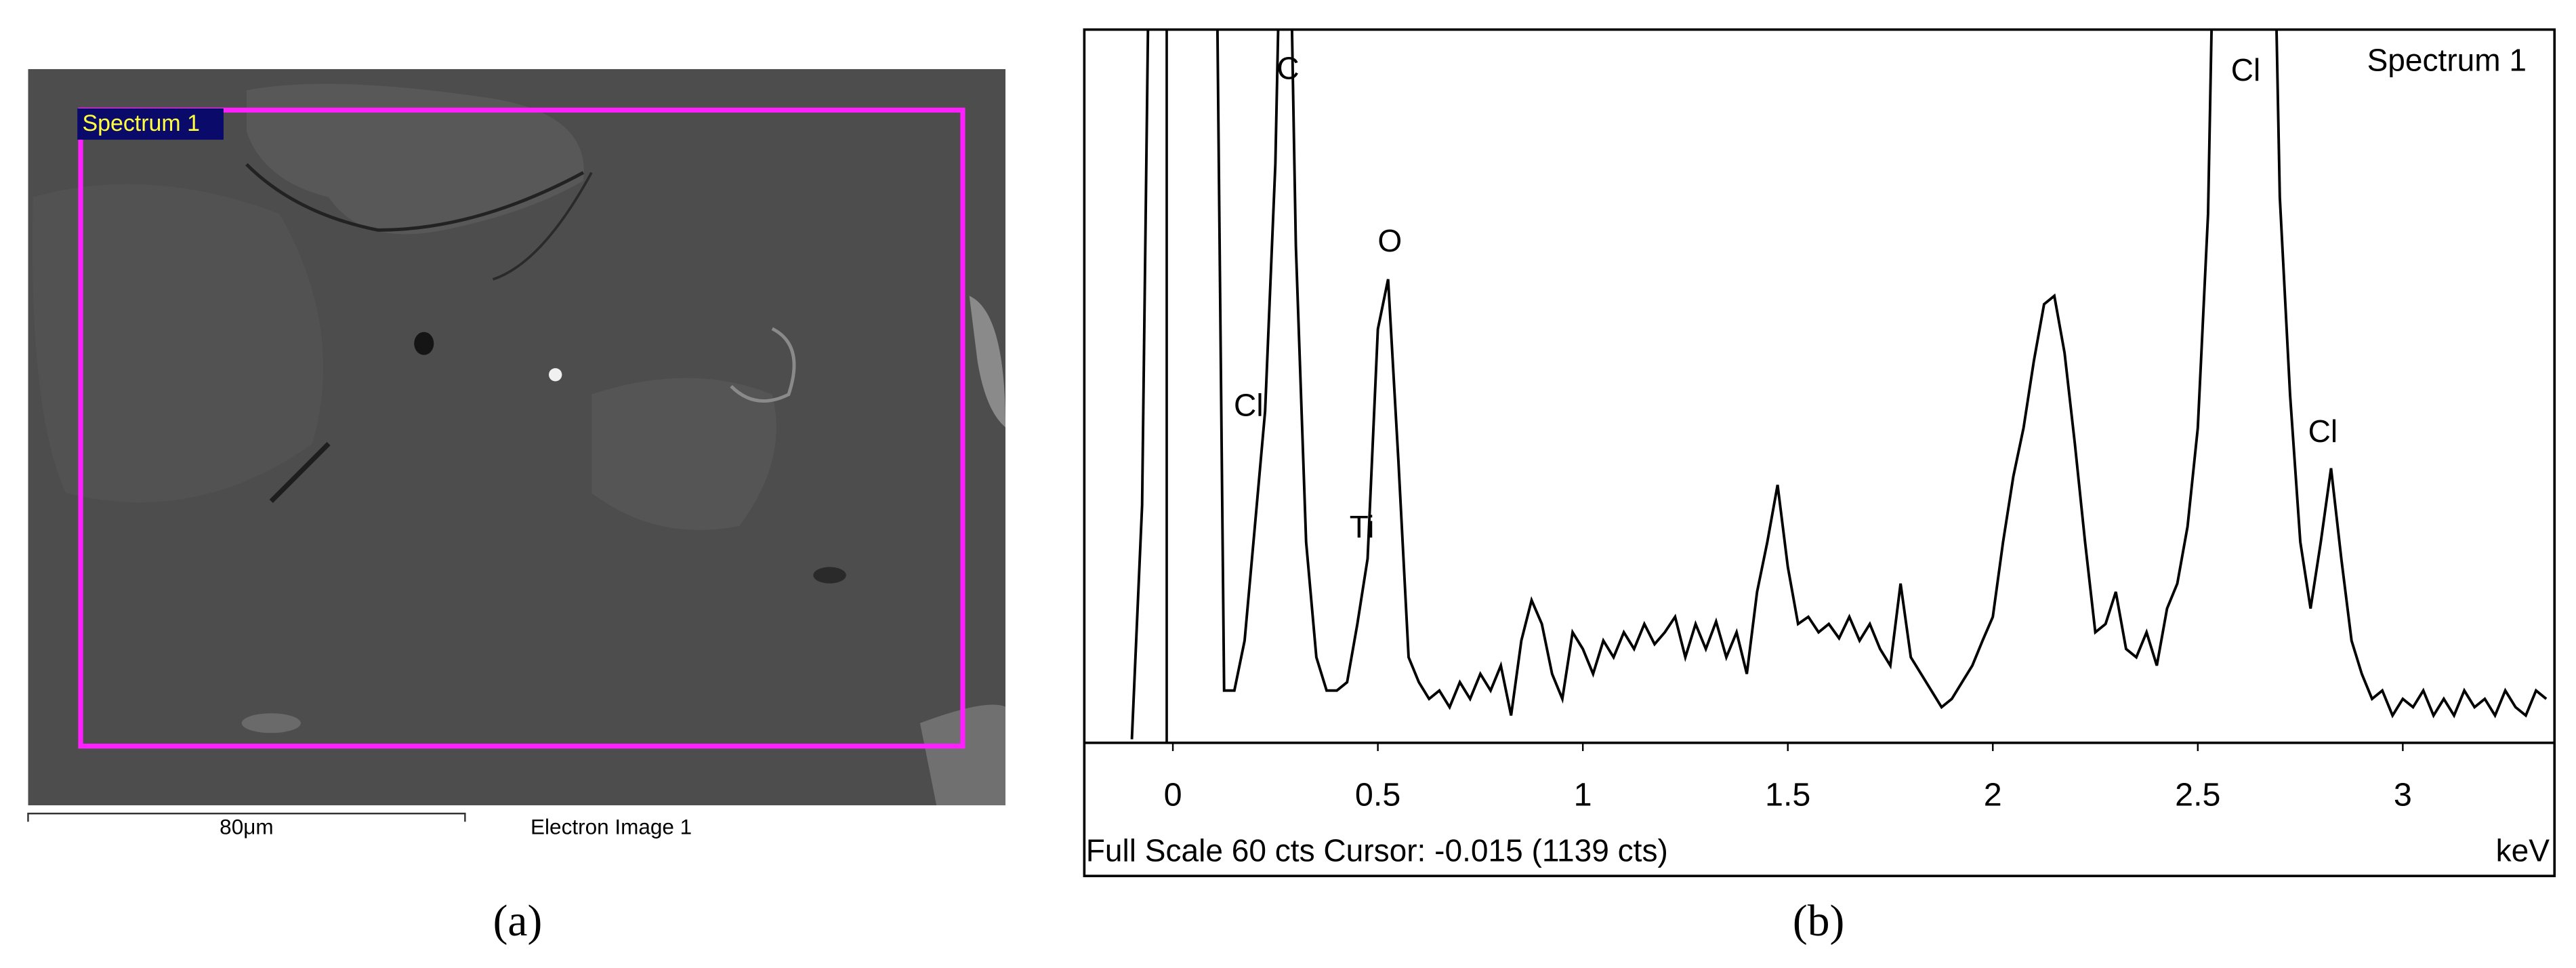 Image resolution: width=2576 pixels, height=968 pixels. I want to click on x-tick-label: 3, so click(2403, 795).